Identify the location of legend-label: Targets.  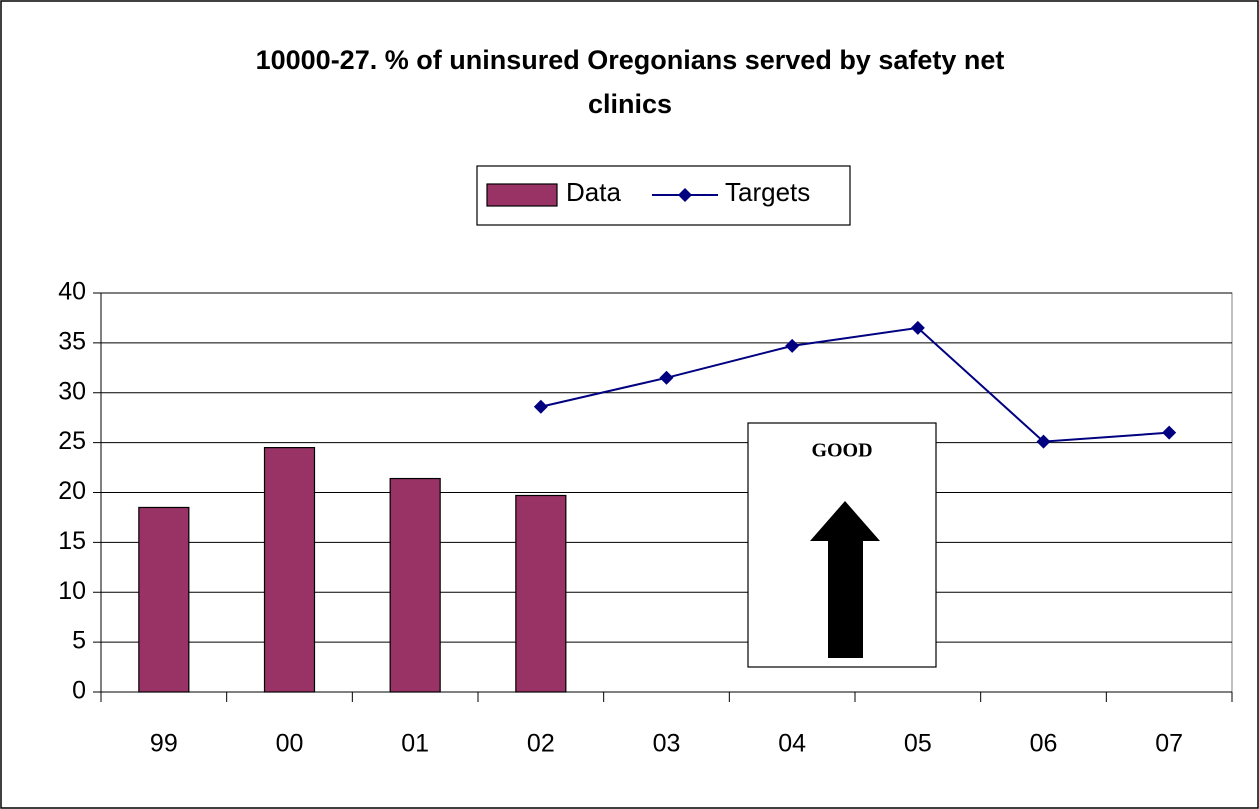
(767, 192).